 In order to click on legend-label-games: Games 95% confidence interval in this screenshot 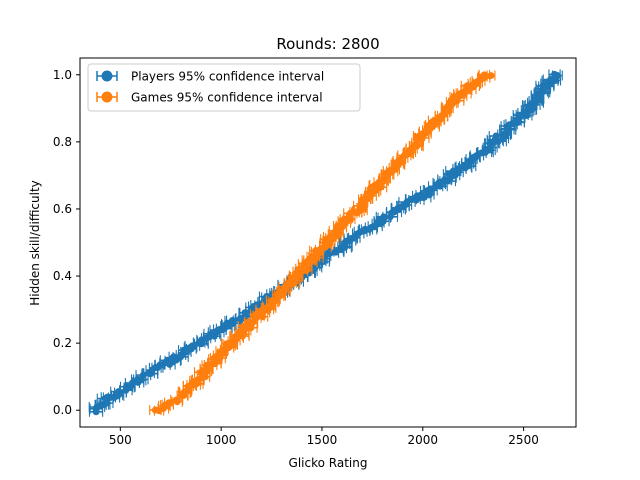, I will do `click(227, 98)`.